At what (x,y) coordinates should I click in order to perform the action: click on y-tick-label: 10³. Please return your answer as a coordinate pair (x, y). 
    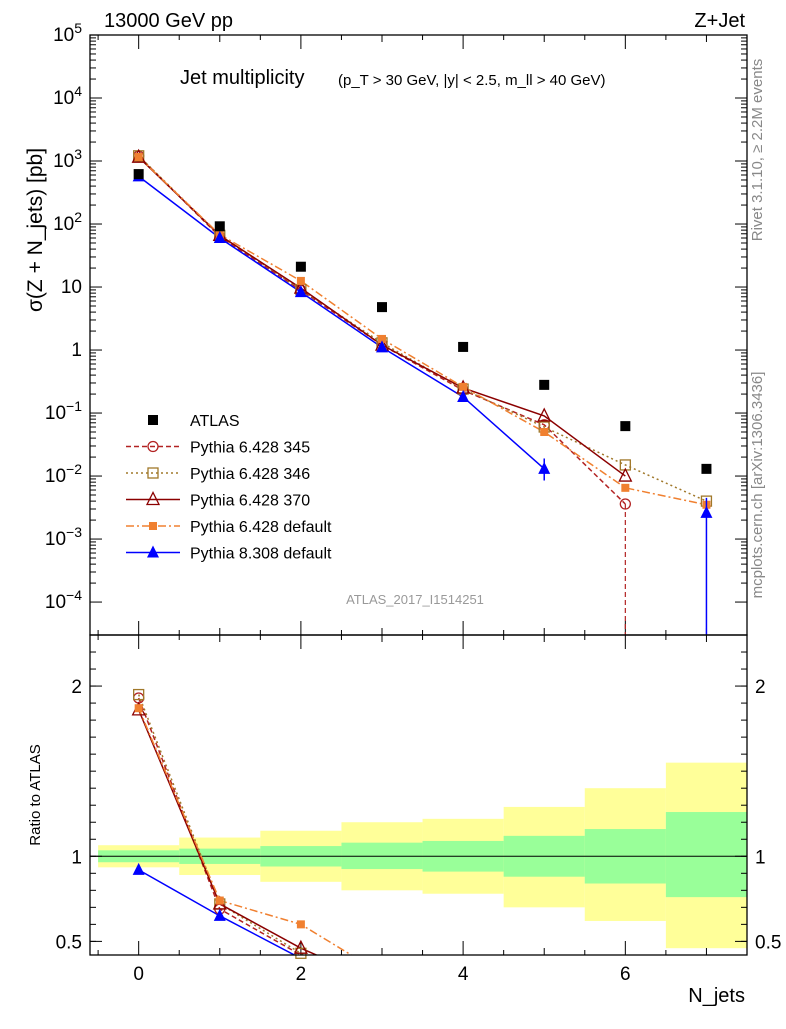
    Looking at the image, I should click on (67, 159).